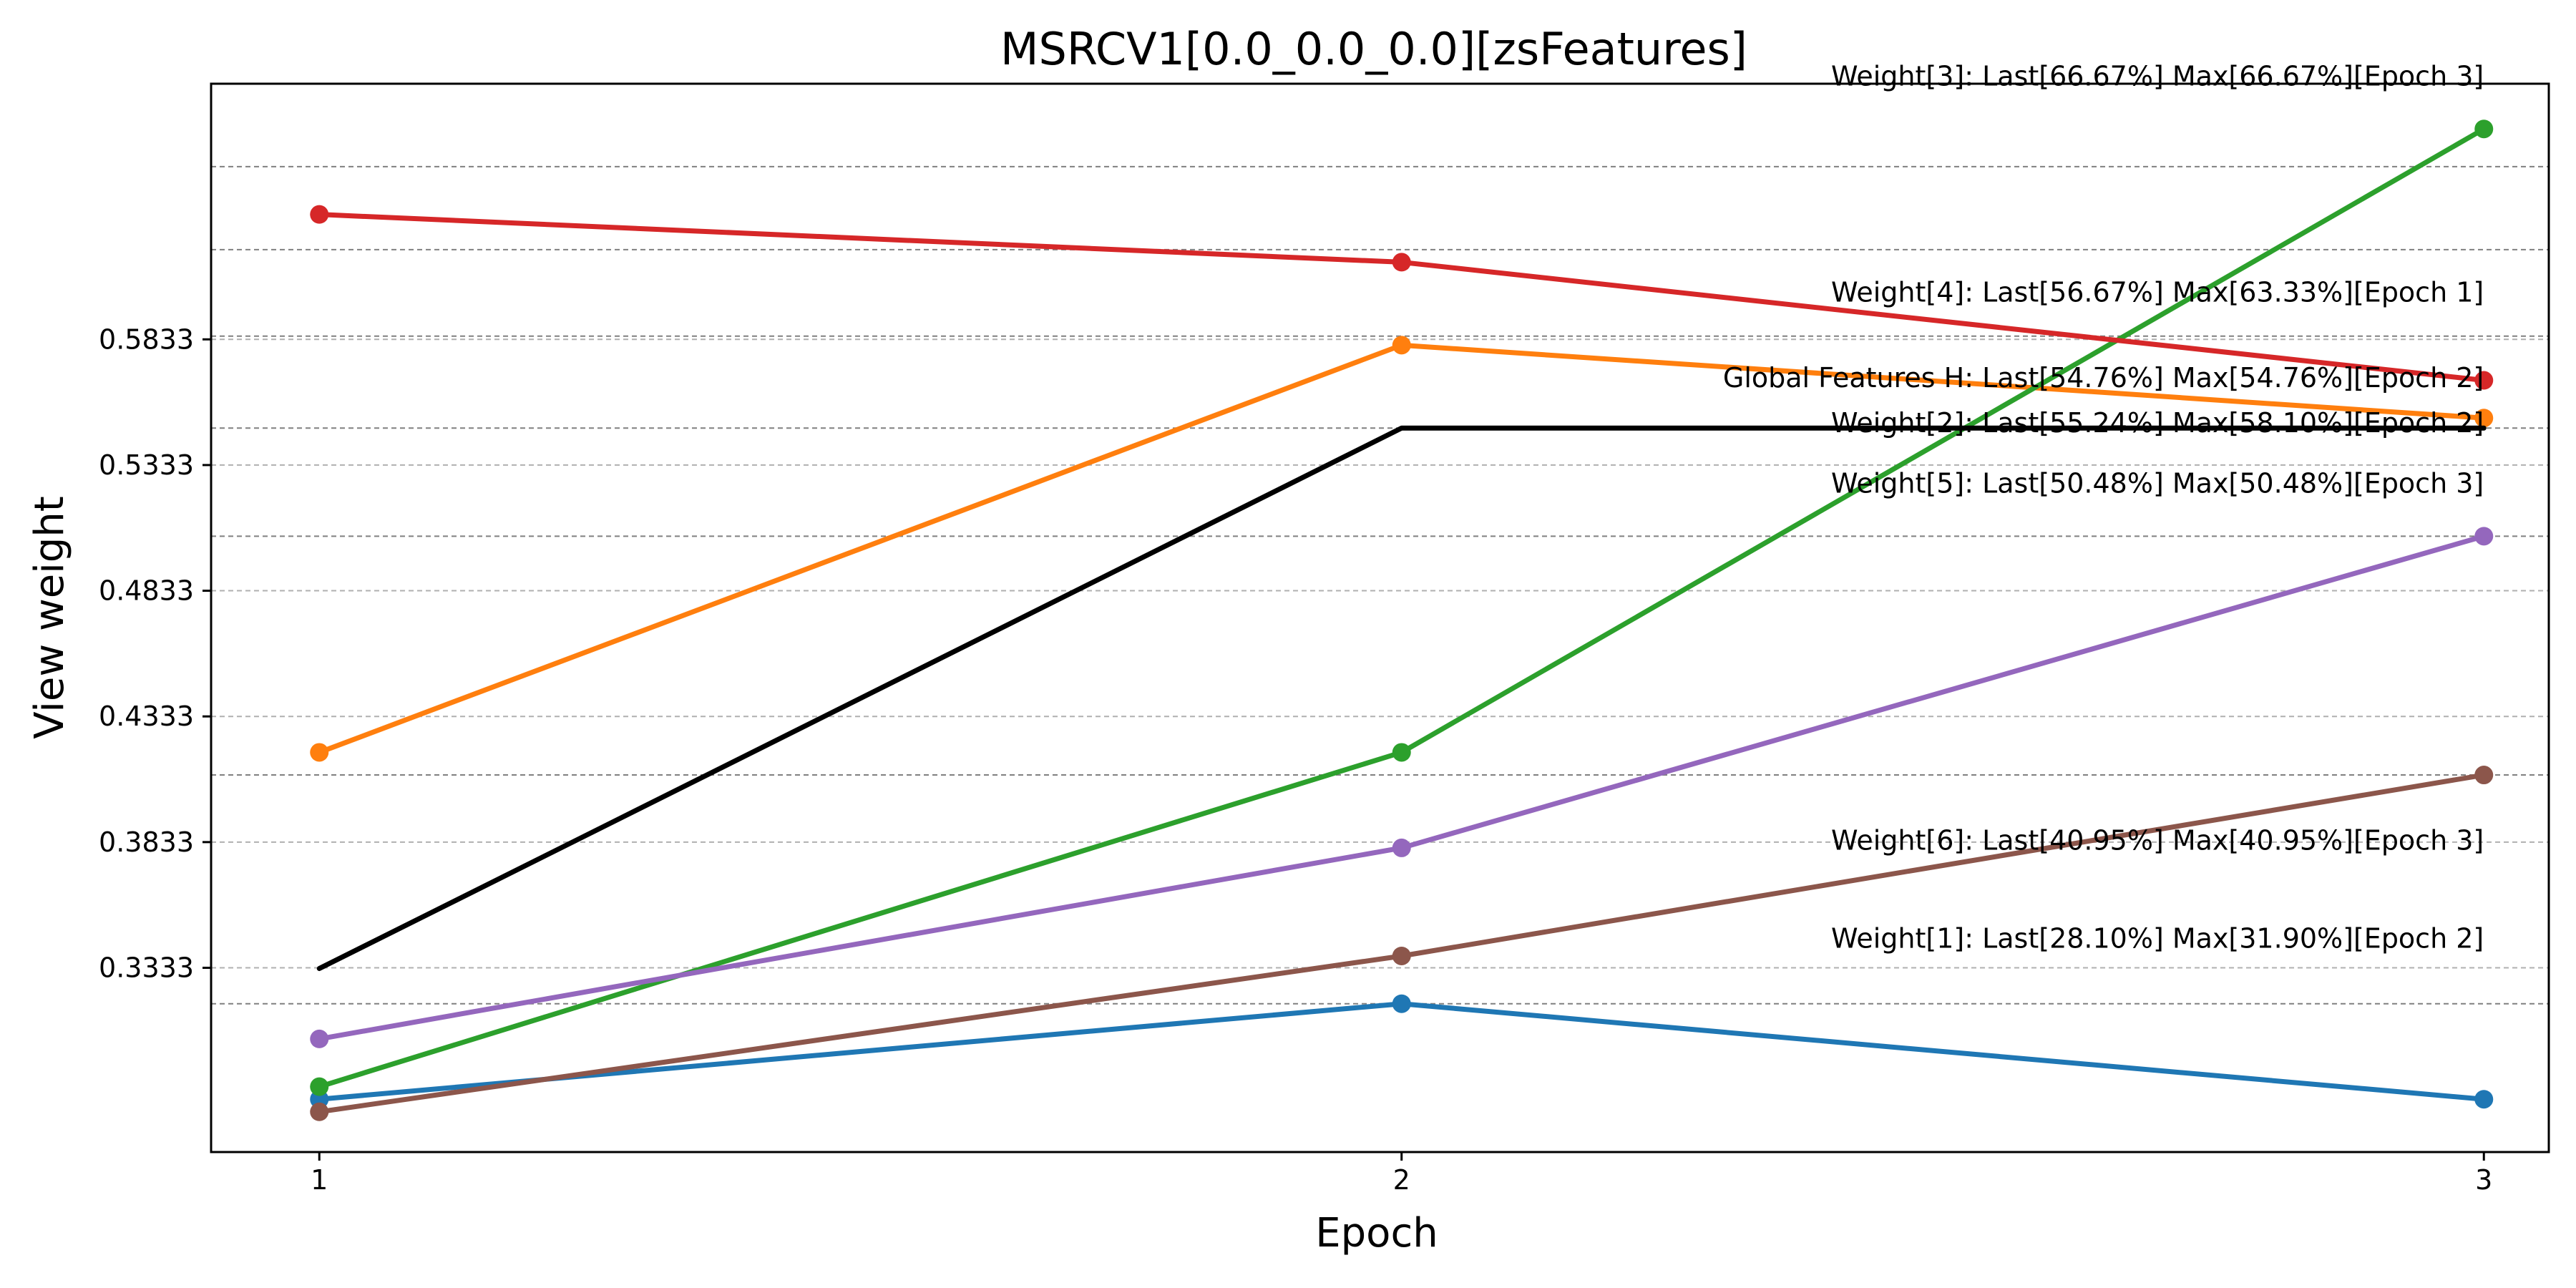 The width and height of the screenshot is (2576, 1288). What do you see at coordinates (146, 465) in the screenshot?
I see `y-tick-label: 0.5333` at bounding box center [146, 465].